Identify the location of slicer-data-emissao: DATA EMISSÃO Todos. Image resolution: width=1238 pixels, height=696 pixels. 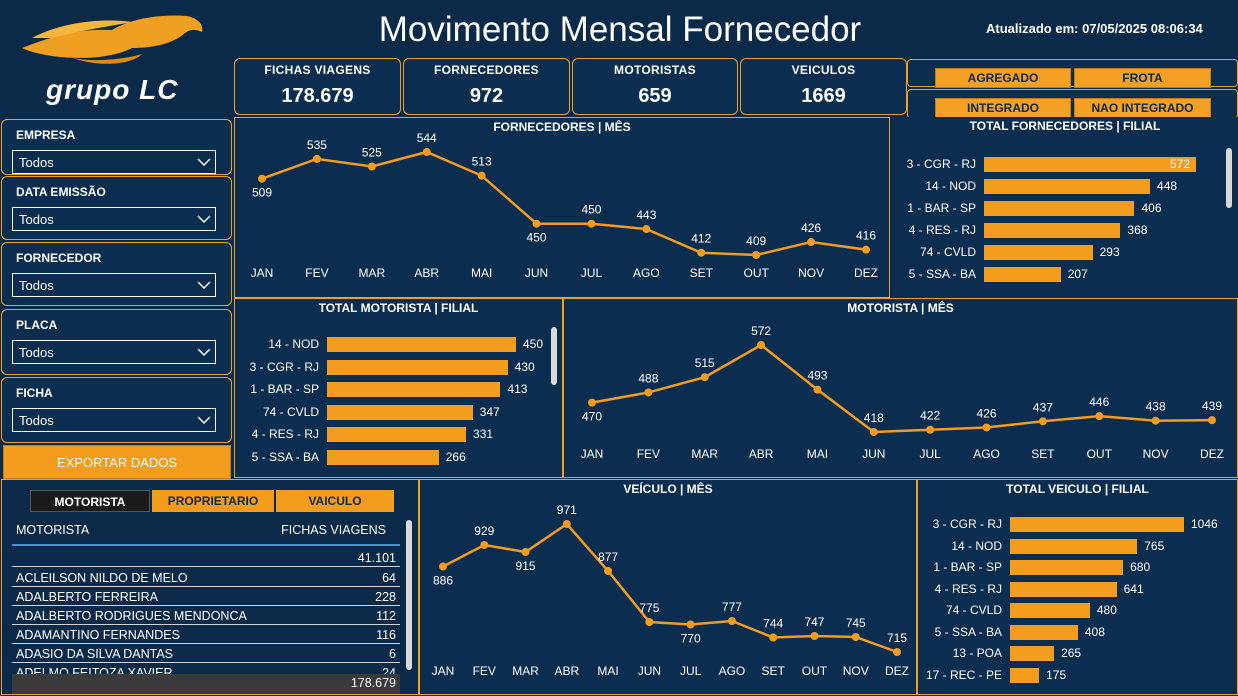
(116, 208).